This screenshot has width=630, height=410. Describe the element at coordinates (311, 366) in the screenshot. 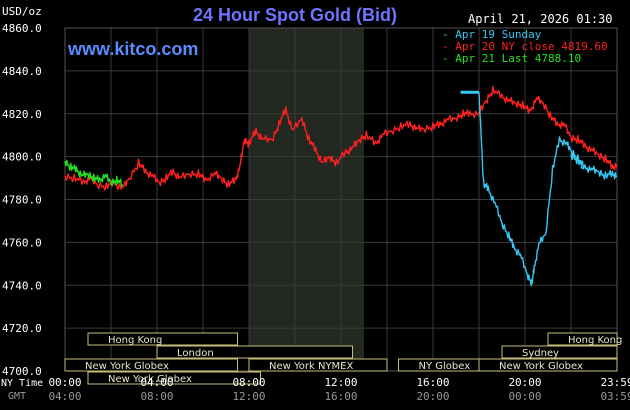

I see `session-label: New York NYMEX` at that location.